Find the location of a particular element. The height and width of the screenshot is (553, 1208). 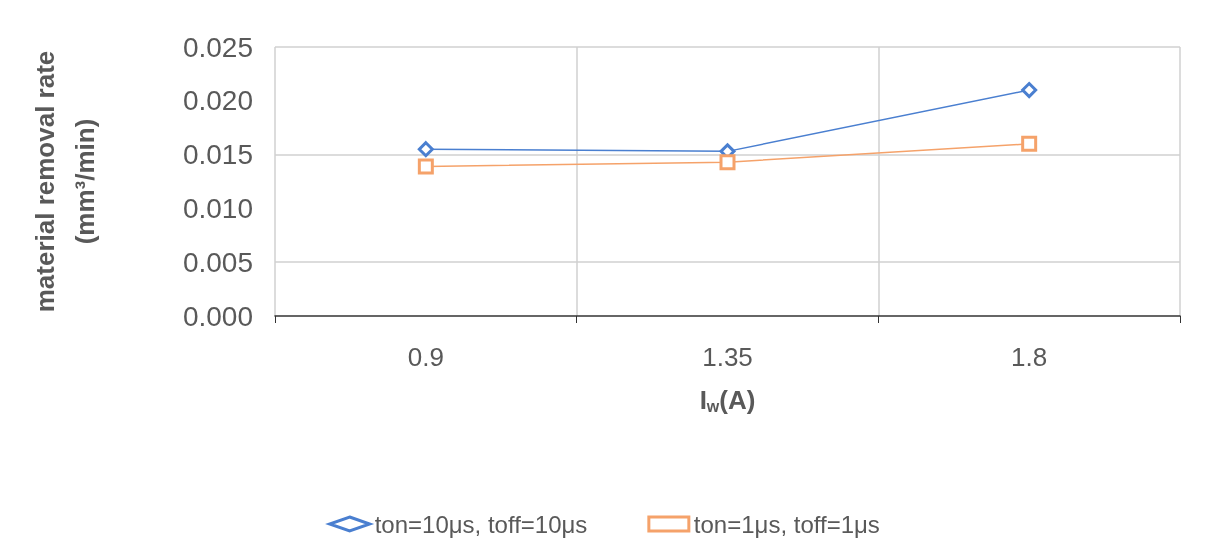

y-axis-title: material removal rate (mm³/min) is located at coordinates (65, 181).